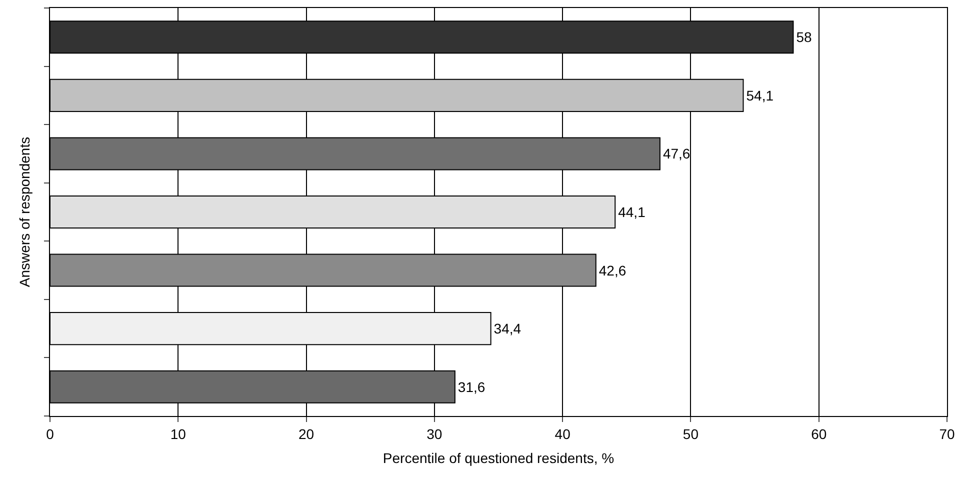 The height and width of the screenshot is (486, 967). I want to click on data-label: 47,6, so click(676, 154).